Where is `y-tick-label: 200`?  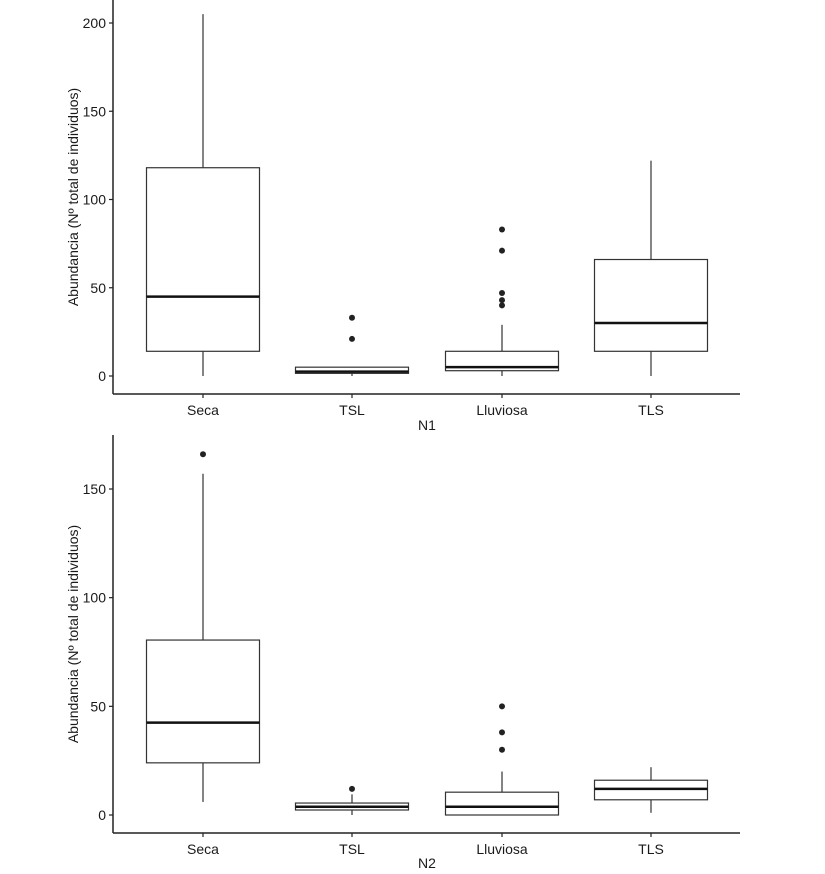 y-tick-label: 200 is located at coordinates (95, 23).